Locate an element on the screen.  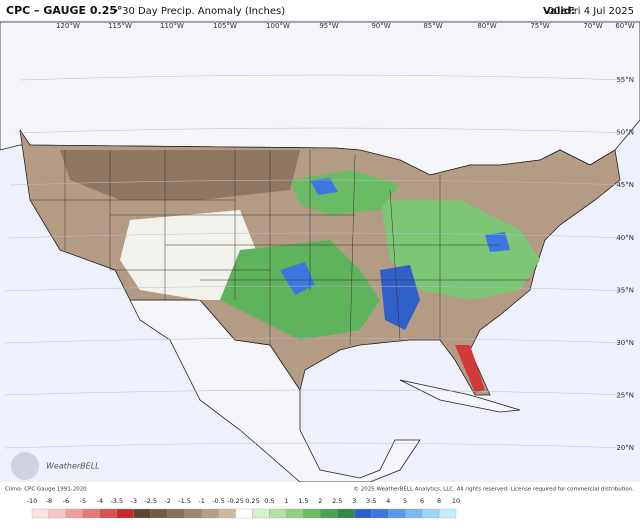
header-bar is located at coordinates (320, 10).